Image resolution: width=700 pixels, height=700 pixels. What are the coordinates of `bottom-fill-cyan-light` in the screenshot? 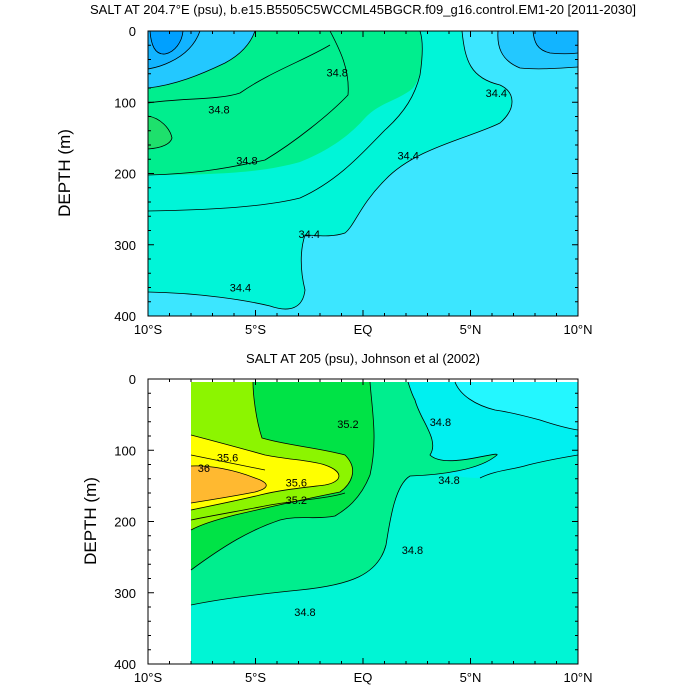 It's located at (516, 406).